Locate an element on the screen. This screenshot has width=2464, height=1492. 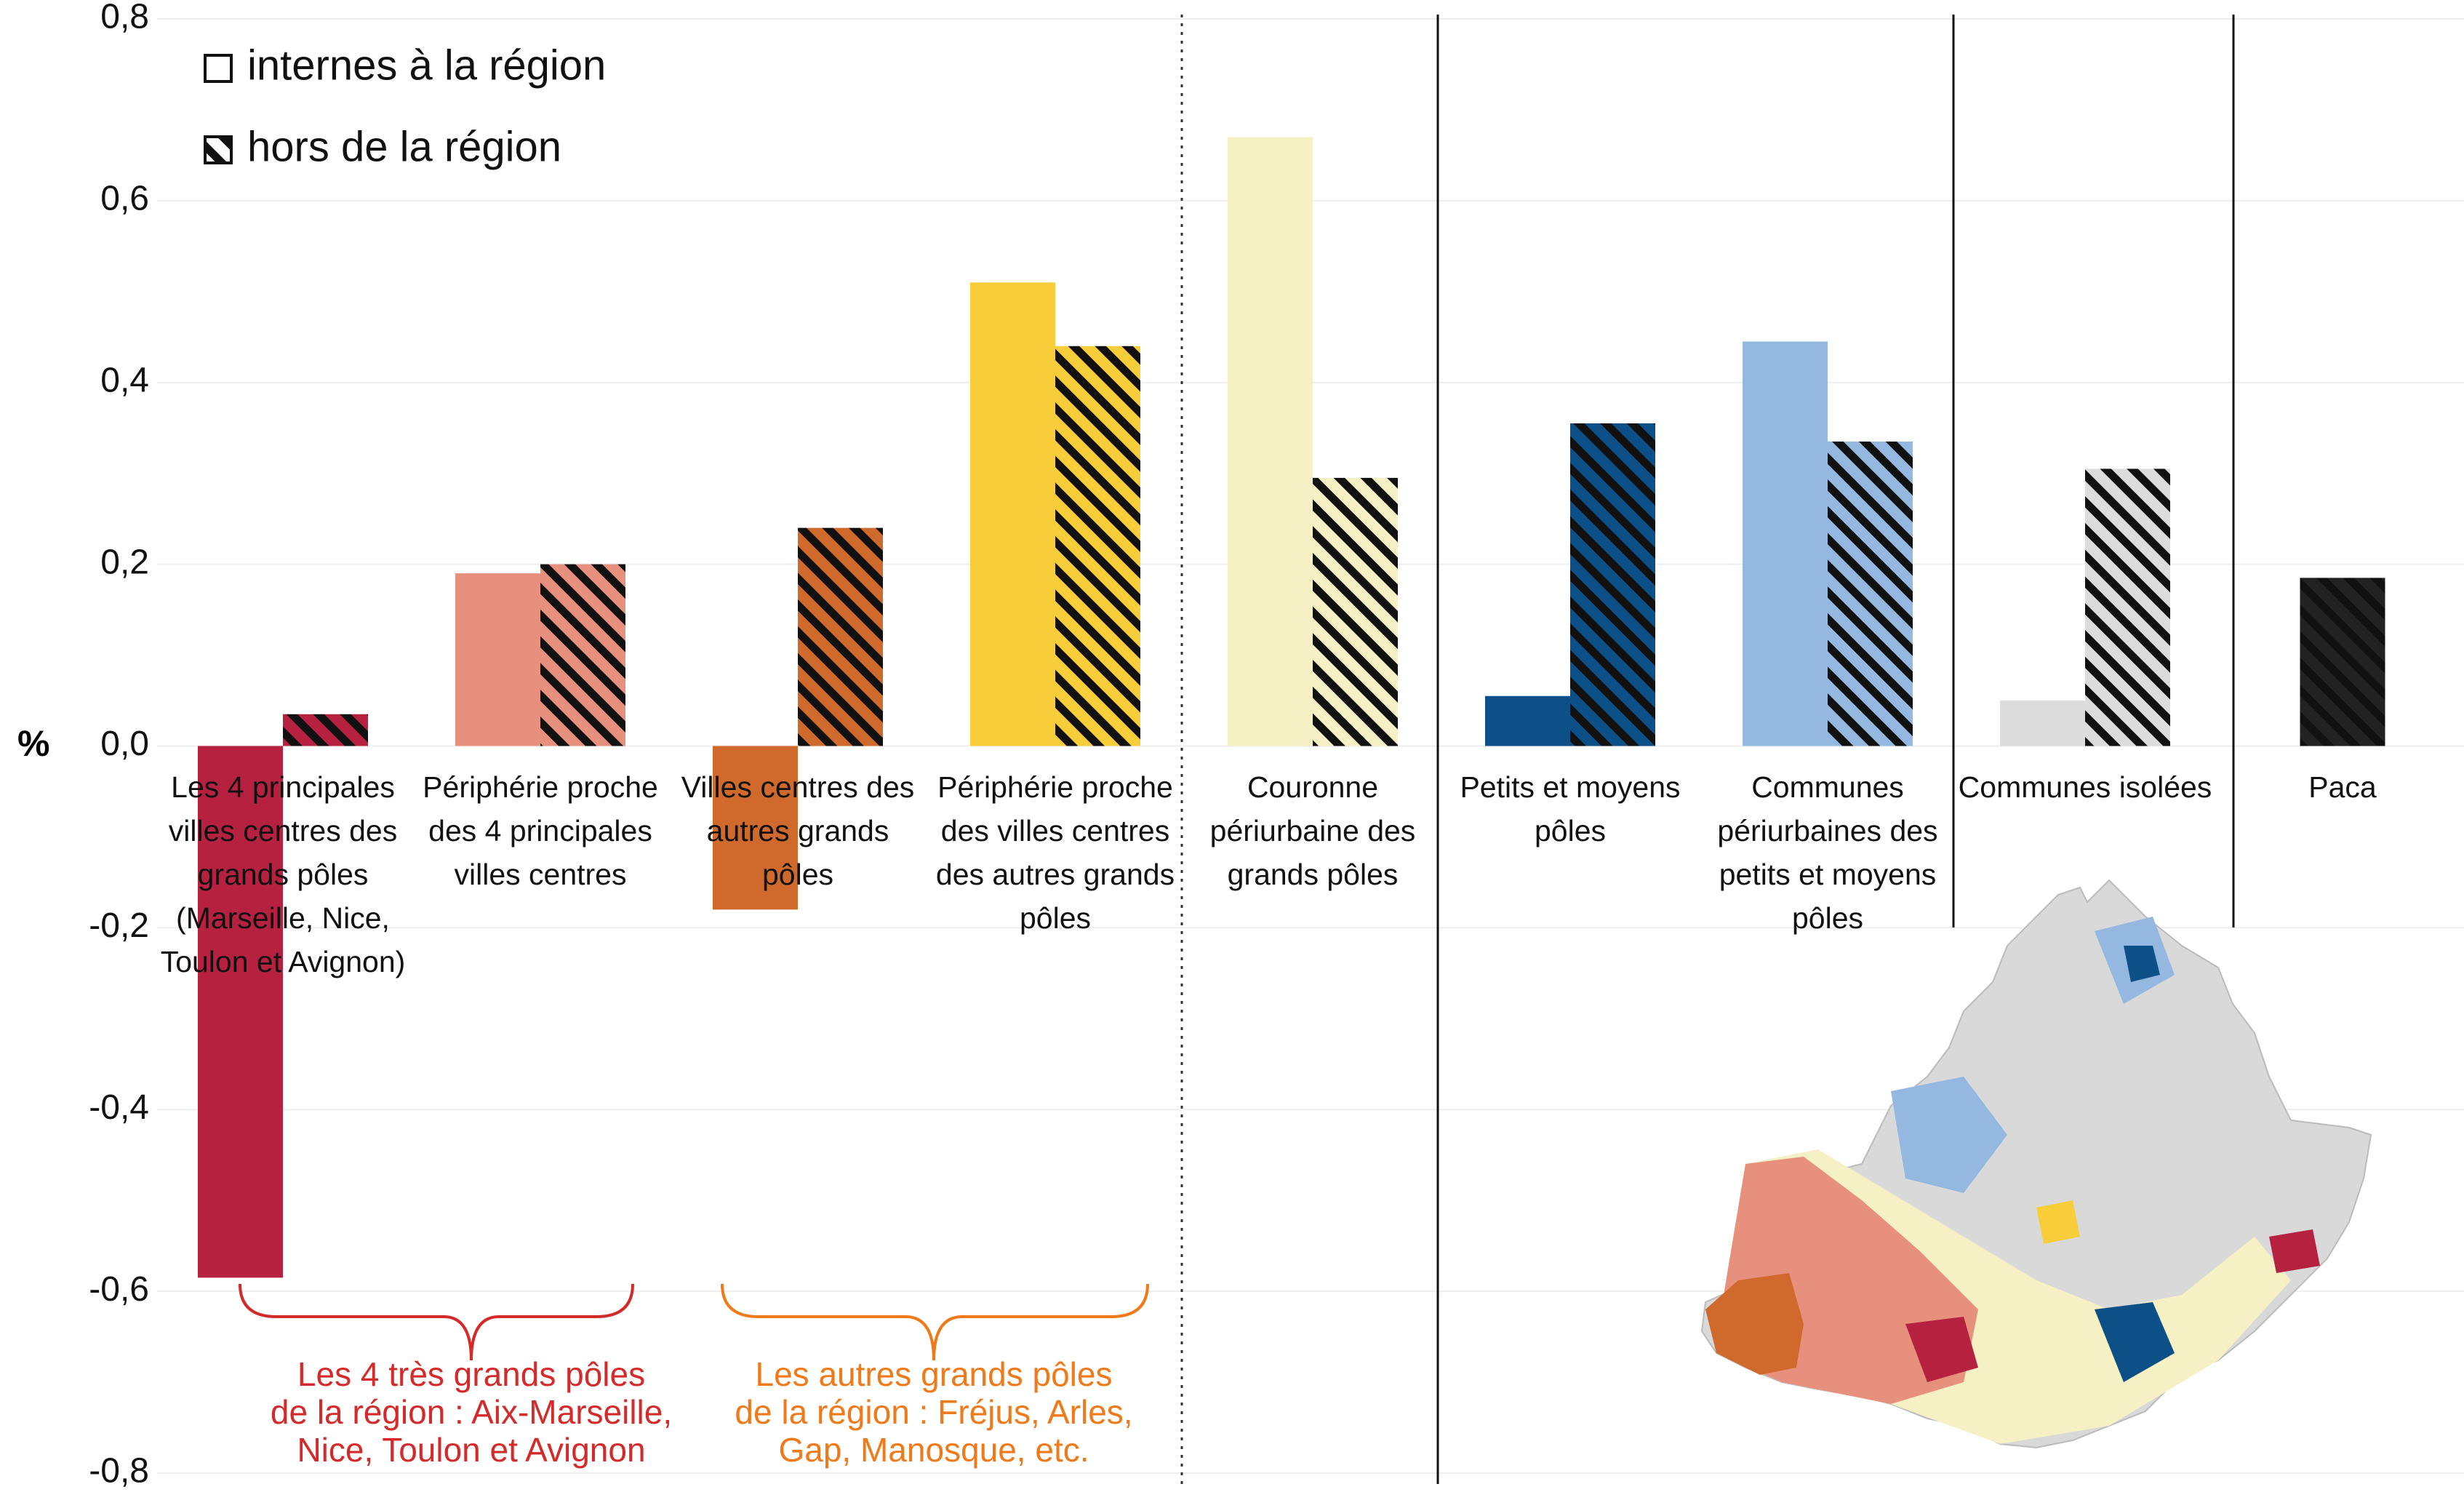
y-tick-label: 0,2 is located at coordinates (124, 562).